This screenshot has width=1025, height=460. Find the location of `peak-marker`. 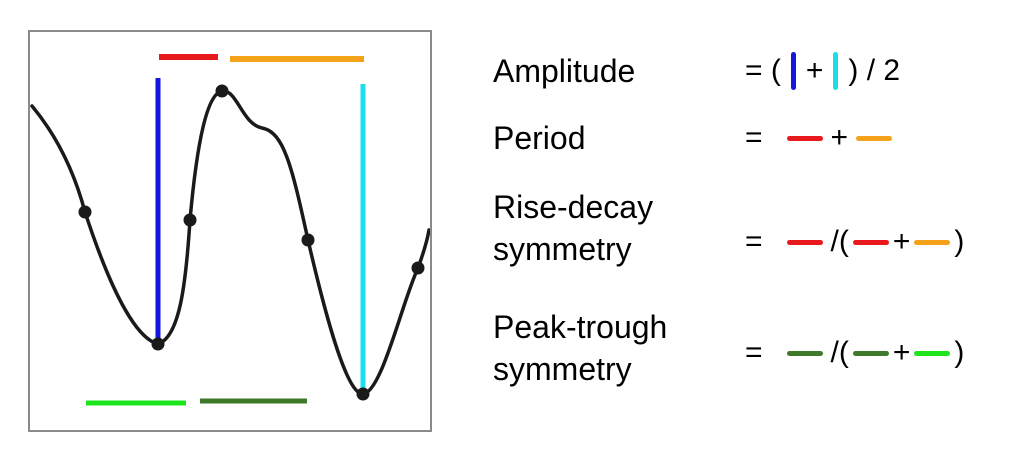

peak-marker is located at coordinates (222, 91).